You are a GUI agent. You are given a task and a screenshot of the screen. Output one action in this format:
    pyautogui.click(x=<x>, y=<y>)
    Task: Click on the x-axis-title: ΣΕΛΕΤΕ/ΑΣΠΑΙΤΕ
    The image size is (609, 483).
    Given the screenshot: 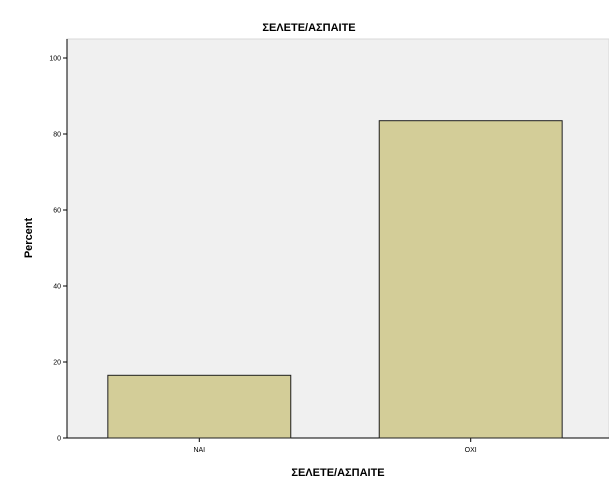 What is the action you would take?
    pyautogui.click(x=337, y=473)
    